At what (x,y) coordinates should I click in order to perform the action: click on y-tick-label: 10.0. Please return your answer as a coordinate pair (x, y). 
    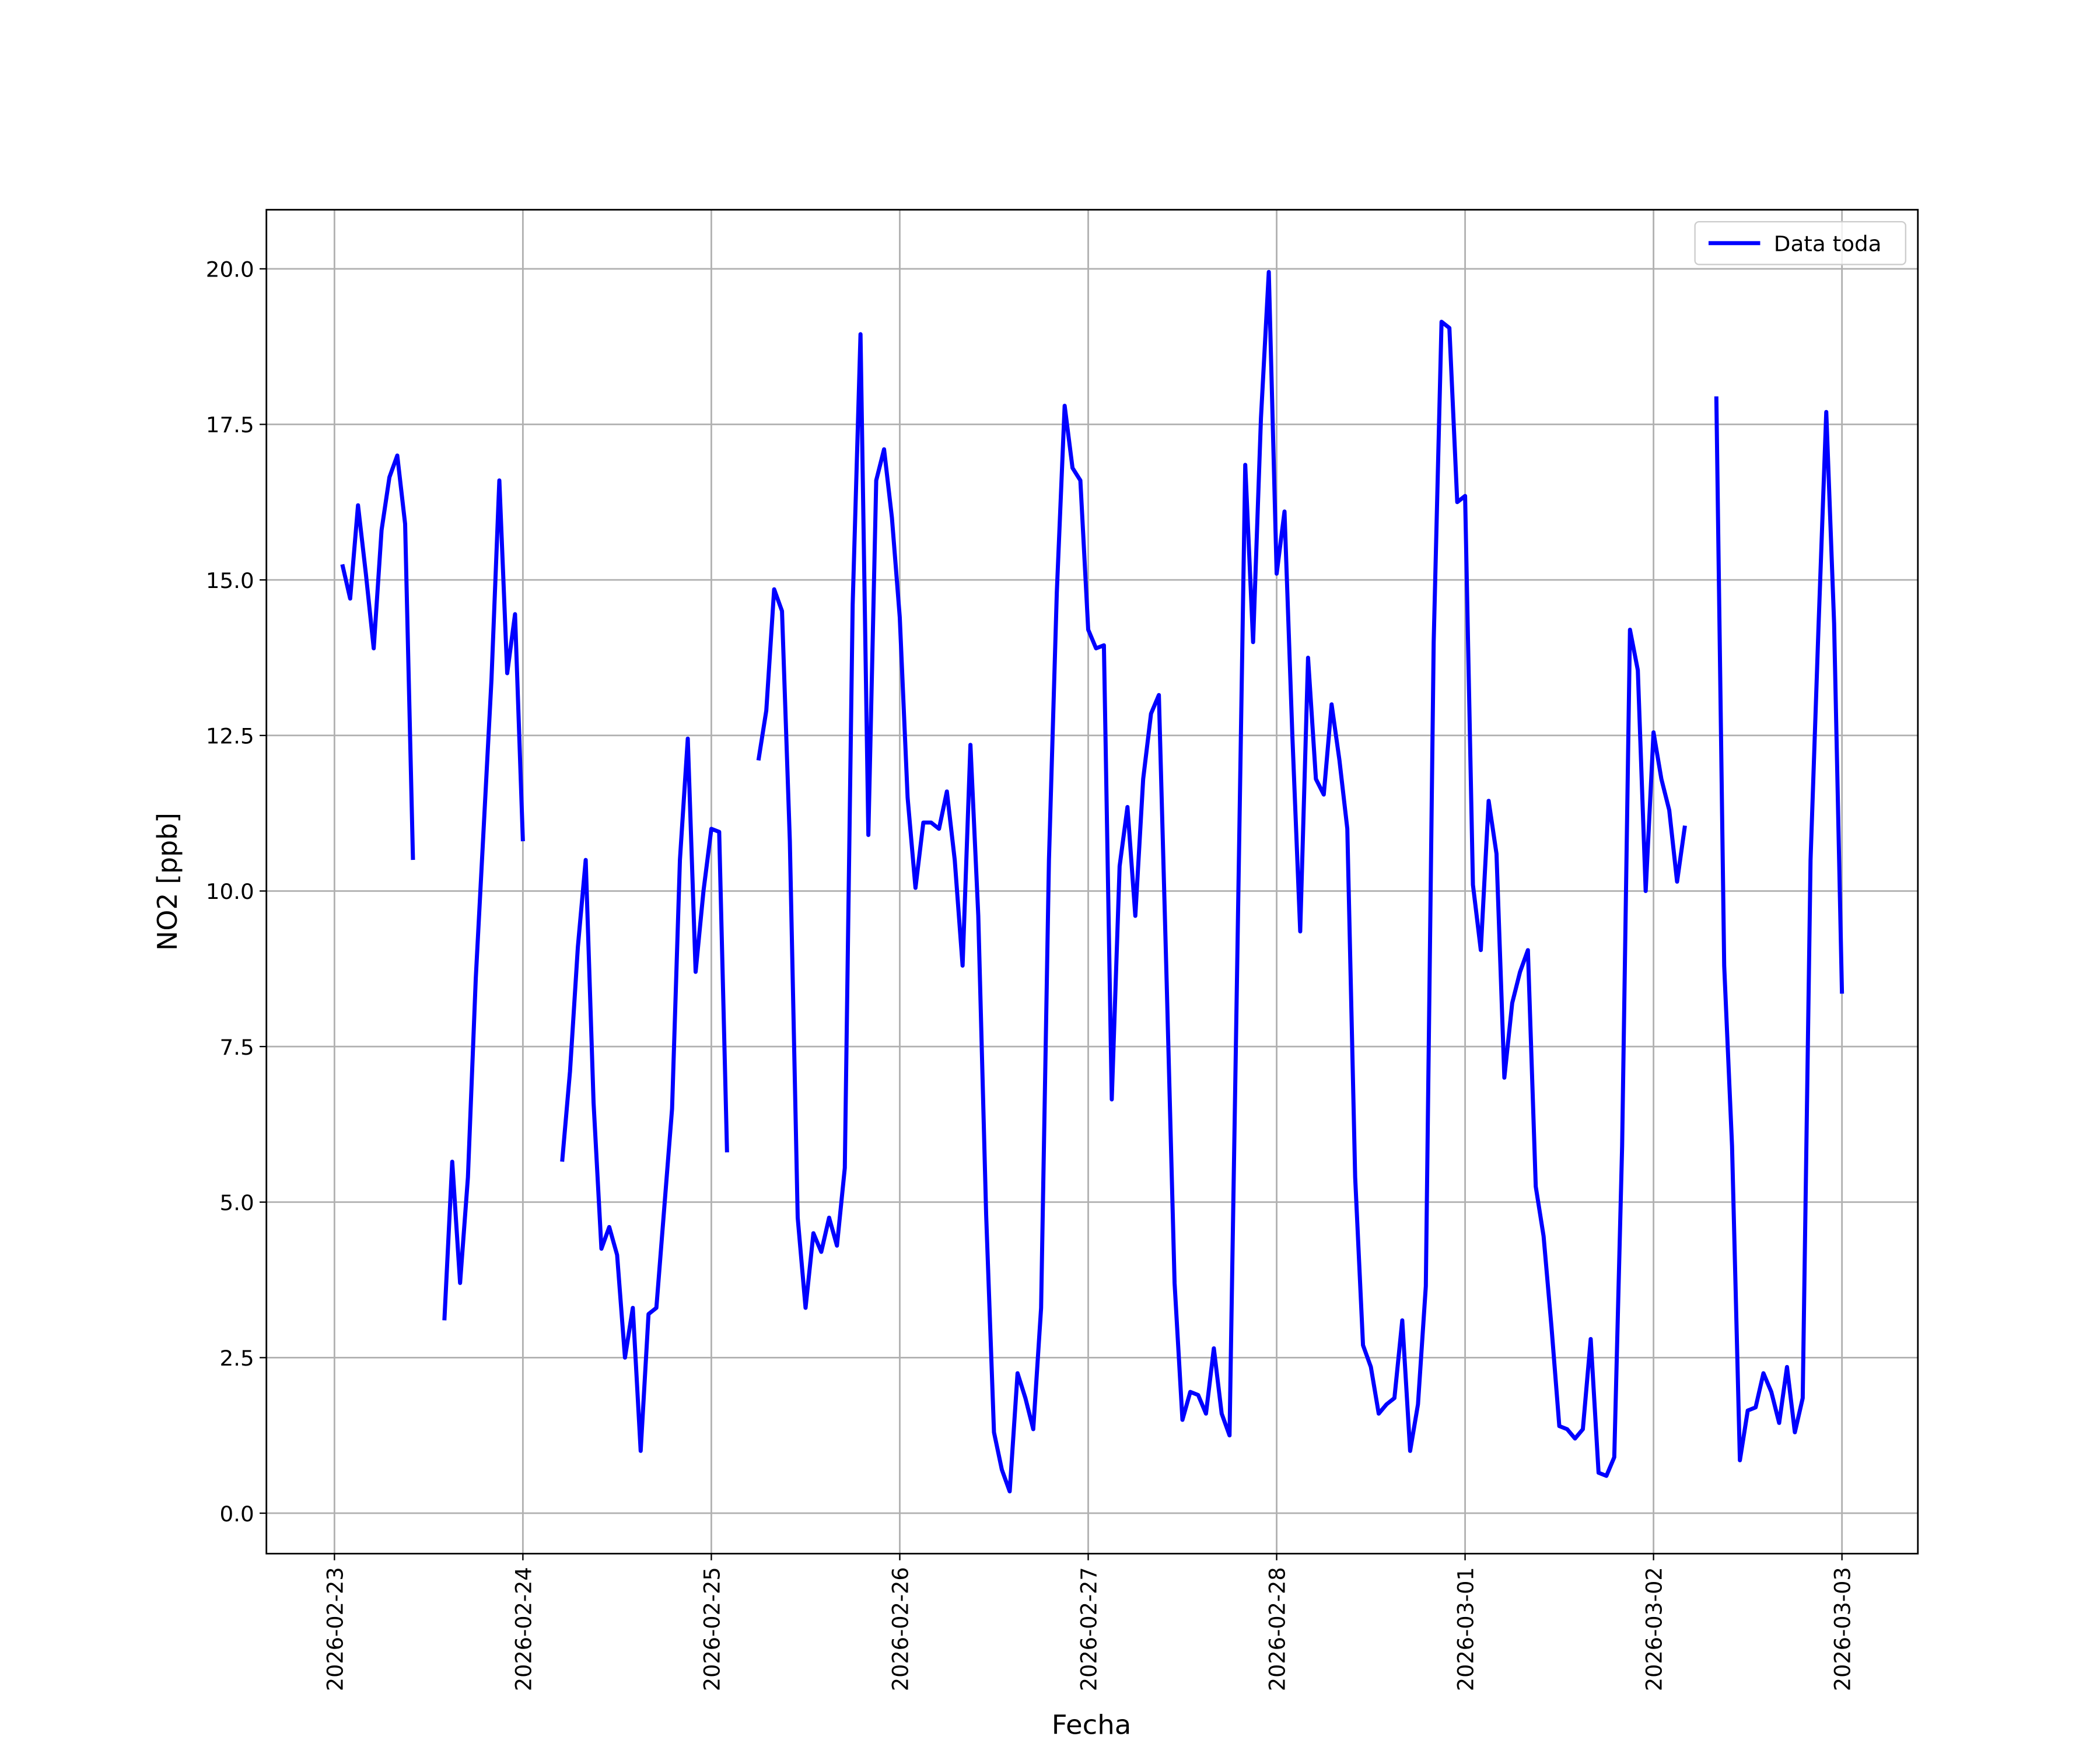
    Looking at the image, I should click on (230, 891).